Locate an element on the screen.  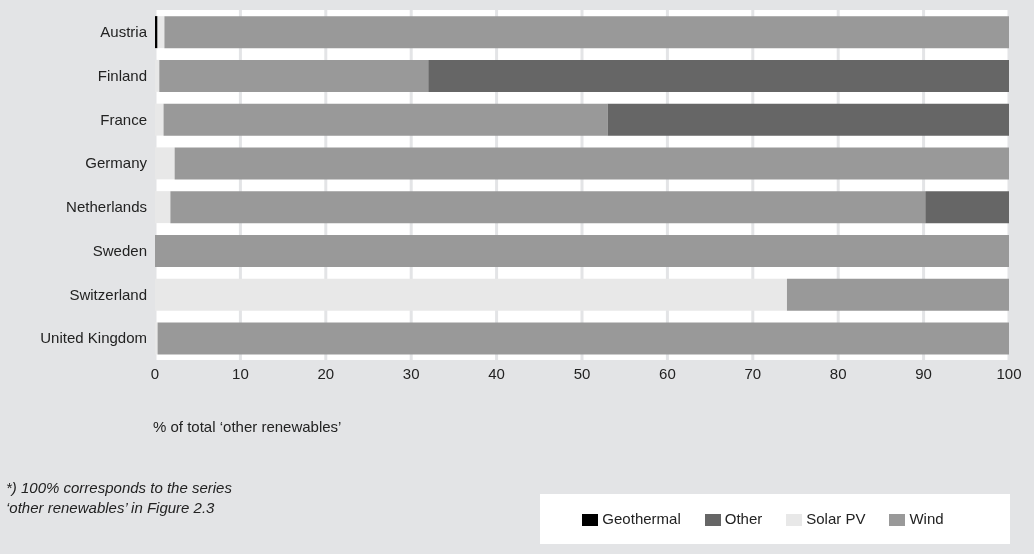
y-tick-label: Germany is located at coordinates (116, 163).